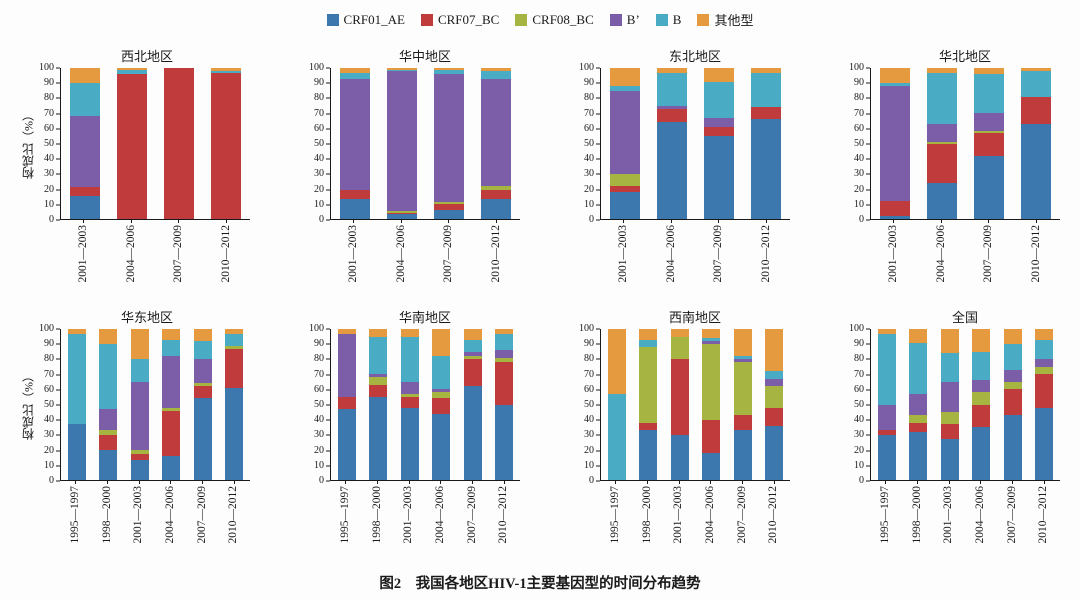  Describe the element at coordinates (859, 174) in the screenshot. I see `y-tick-label: 30` at that location.